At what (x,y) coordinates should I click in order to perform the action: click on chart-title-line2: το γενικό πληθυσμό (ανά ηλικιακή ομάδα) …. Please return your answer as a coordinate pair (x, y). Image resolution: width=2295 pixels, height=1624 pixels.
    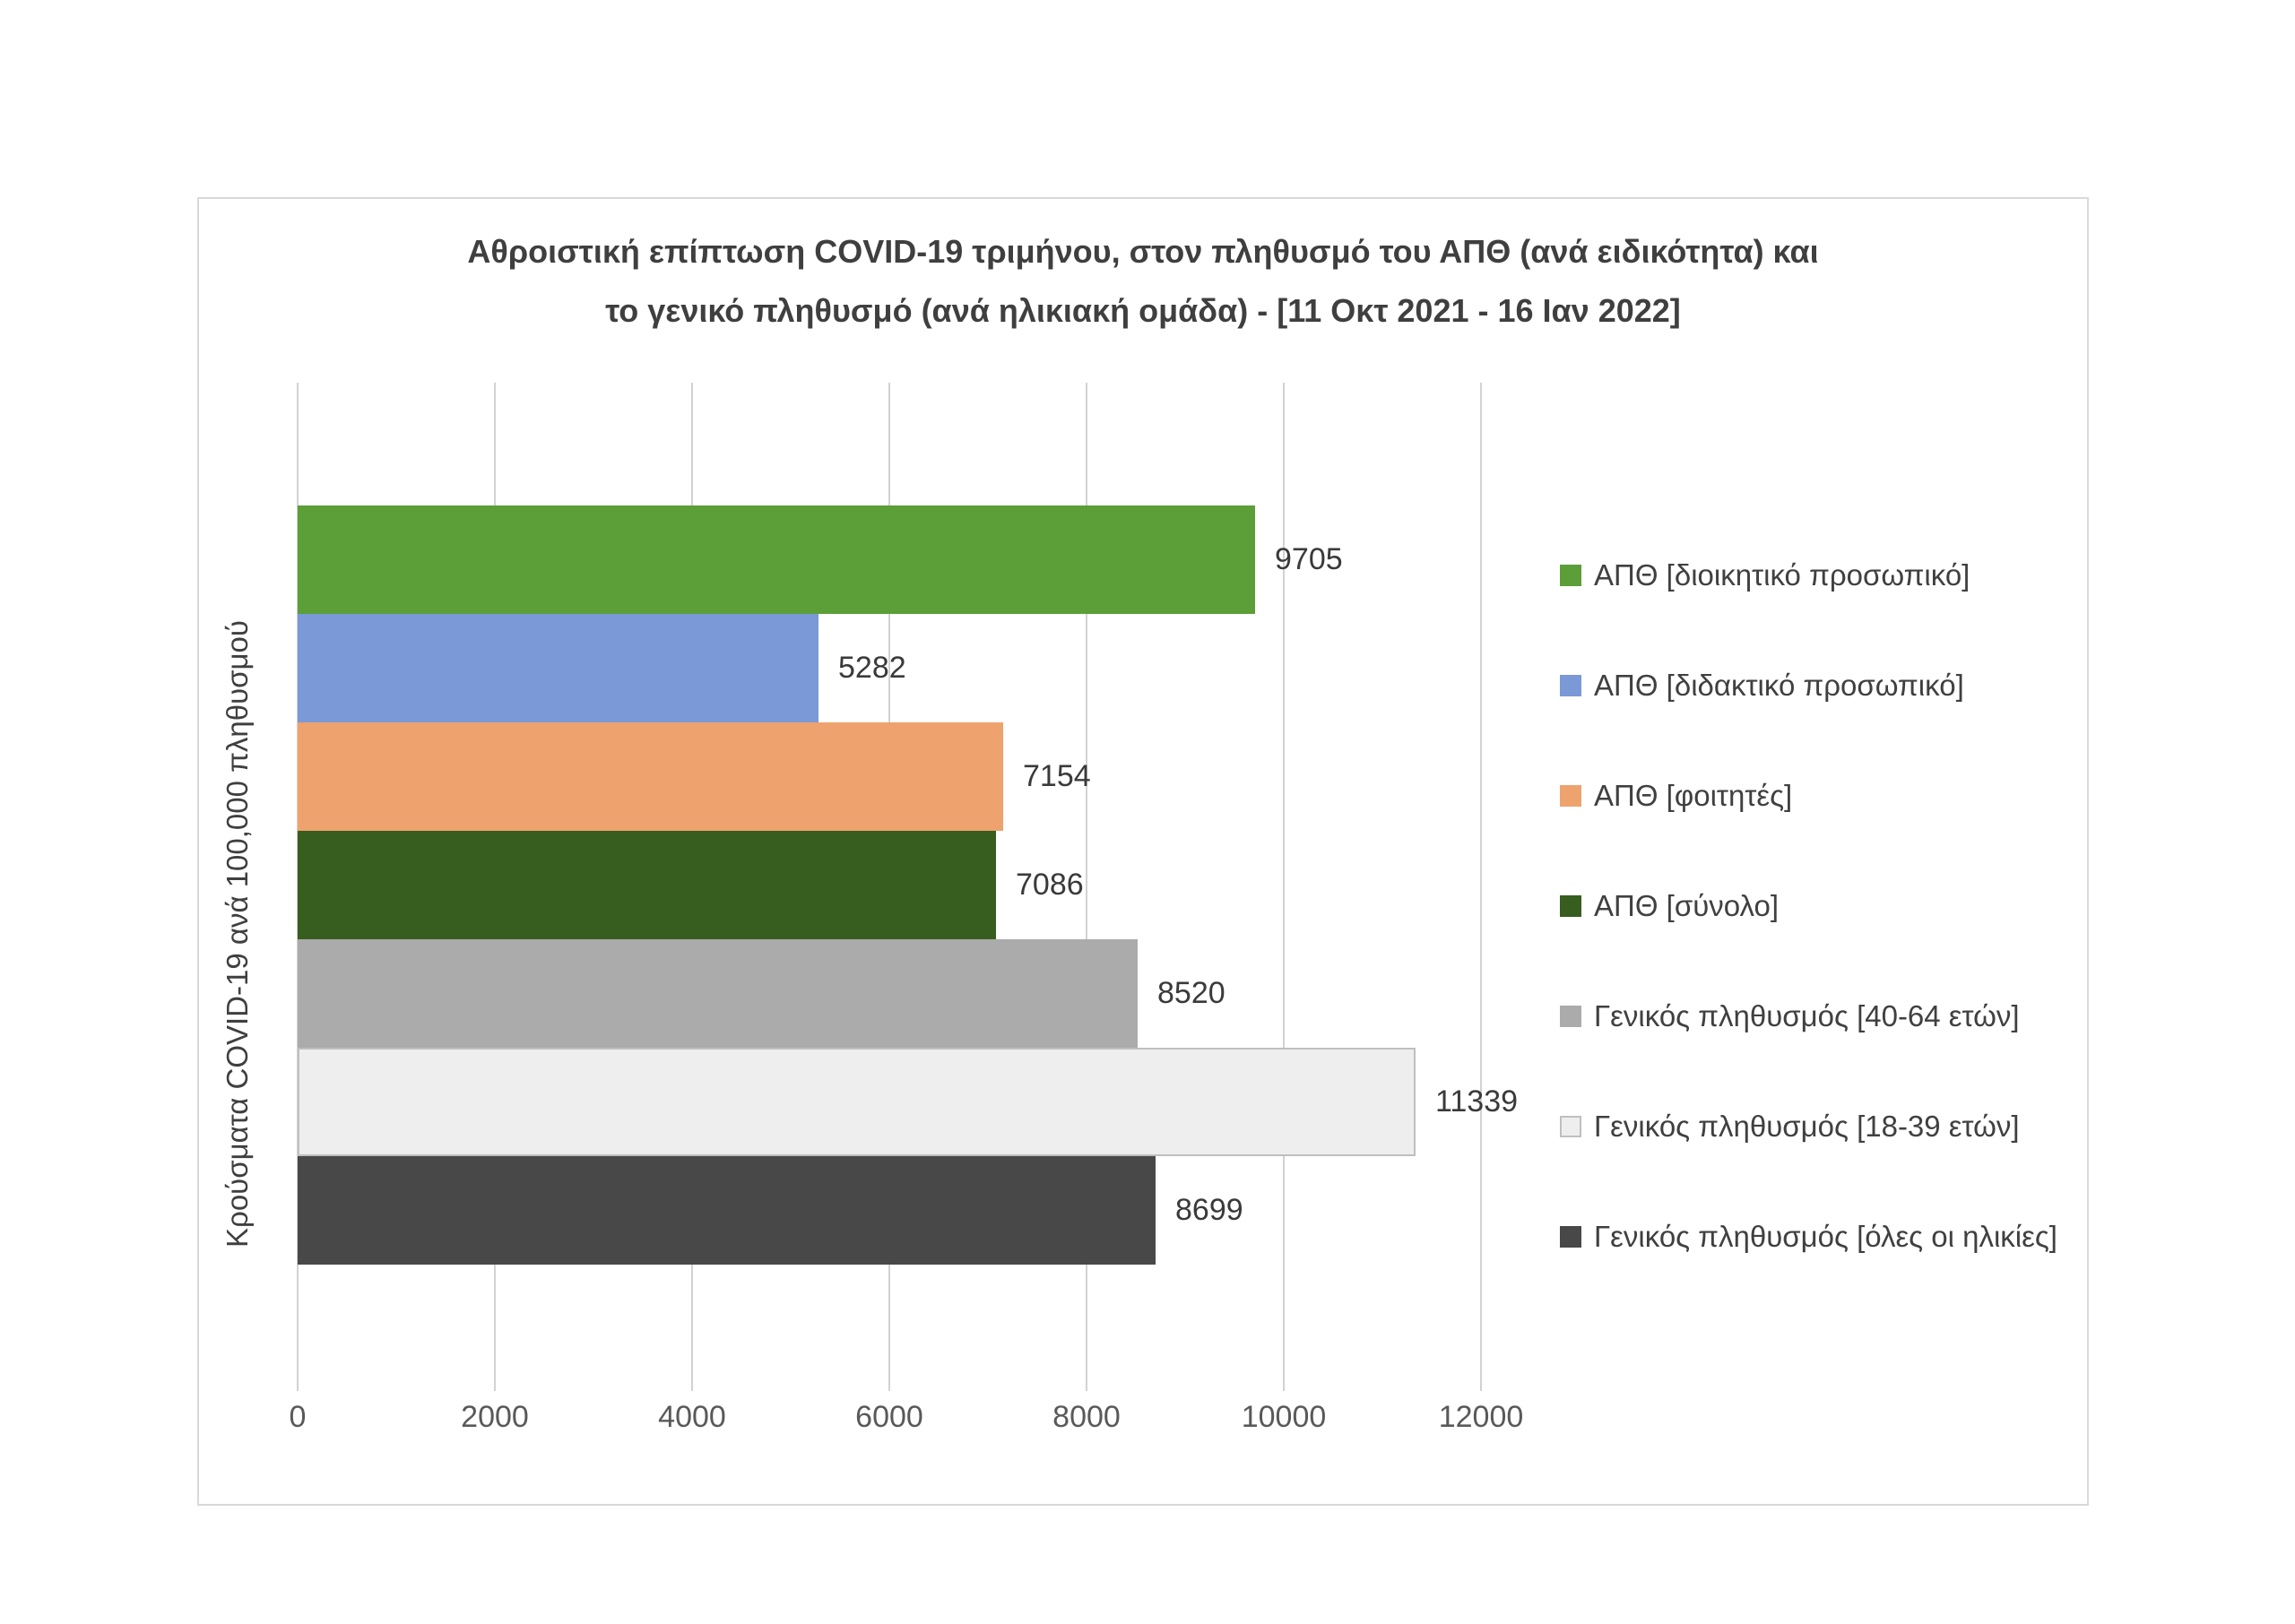
    Looking at the image, I should click on (1143, 311).